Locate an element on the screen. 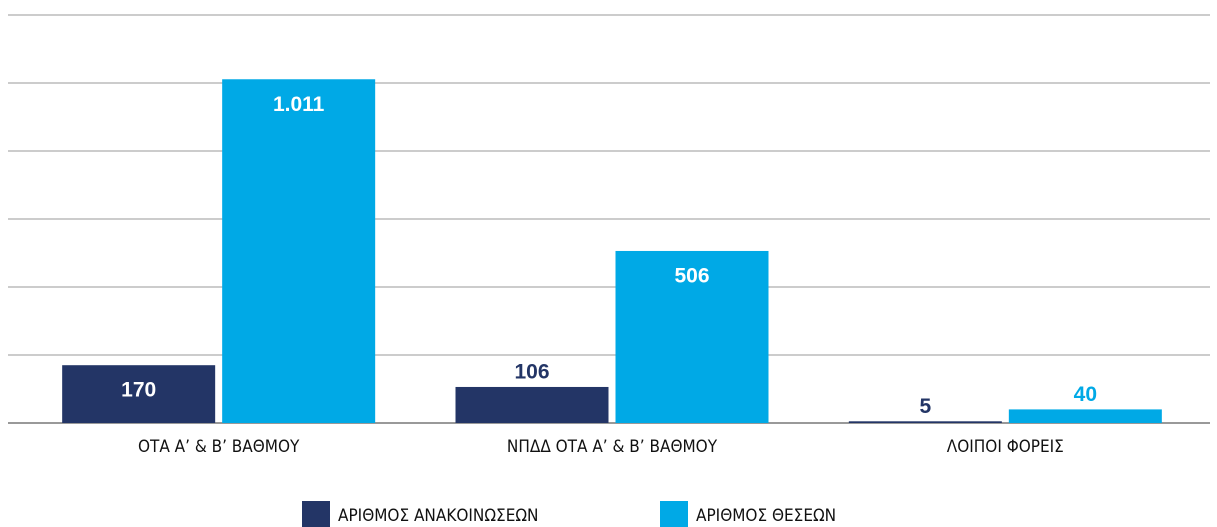 This screenshot has width=1217, height=527. x-tick-label: ΝΠΔΔ ΟΤΑ Α’ & Β’ ΒΑΘΜΟΥ is located at coordinates (612, 447).